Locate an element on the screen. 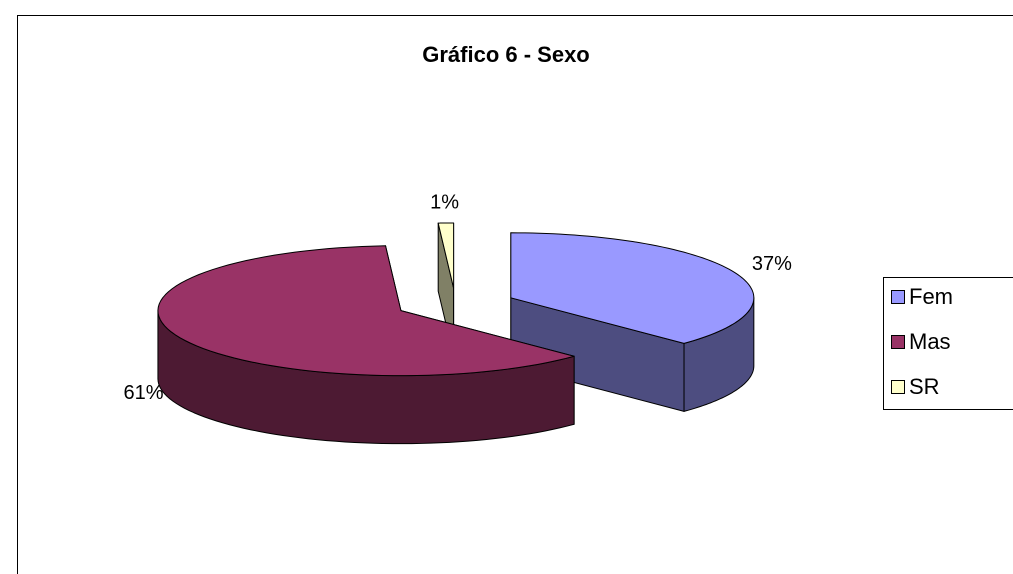 The width and height of the screenshot is (1013, 574). legend-label: Fem is located at coordinates (931, 296).